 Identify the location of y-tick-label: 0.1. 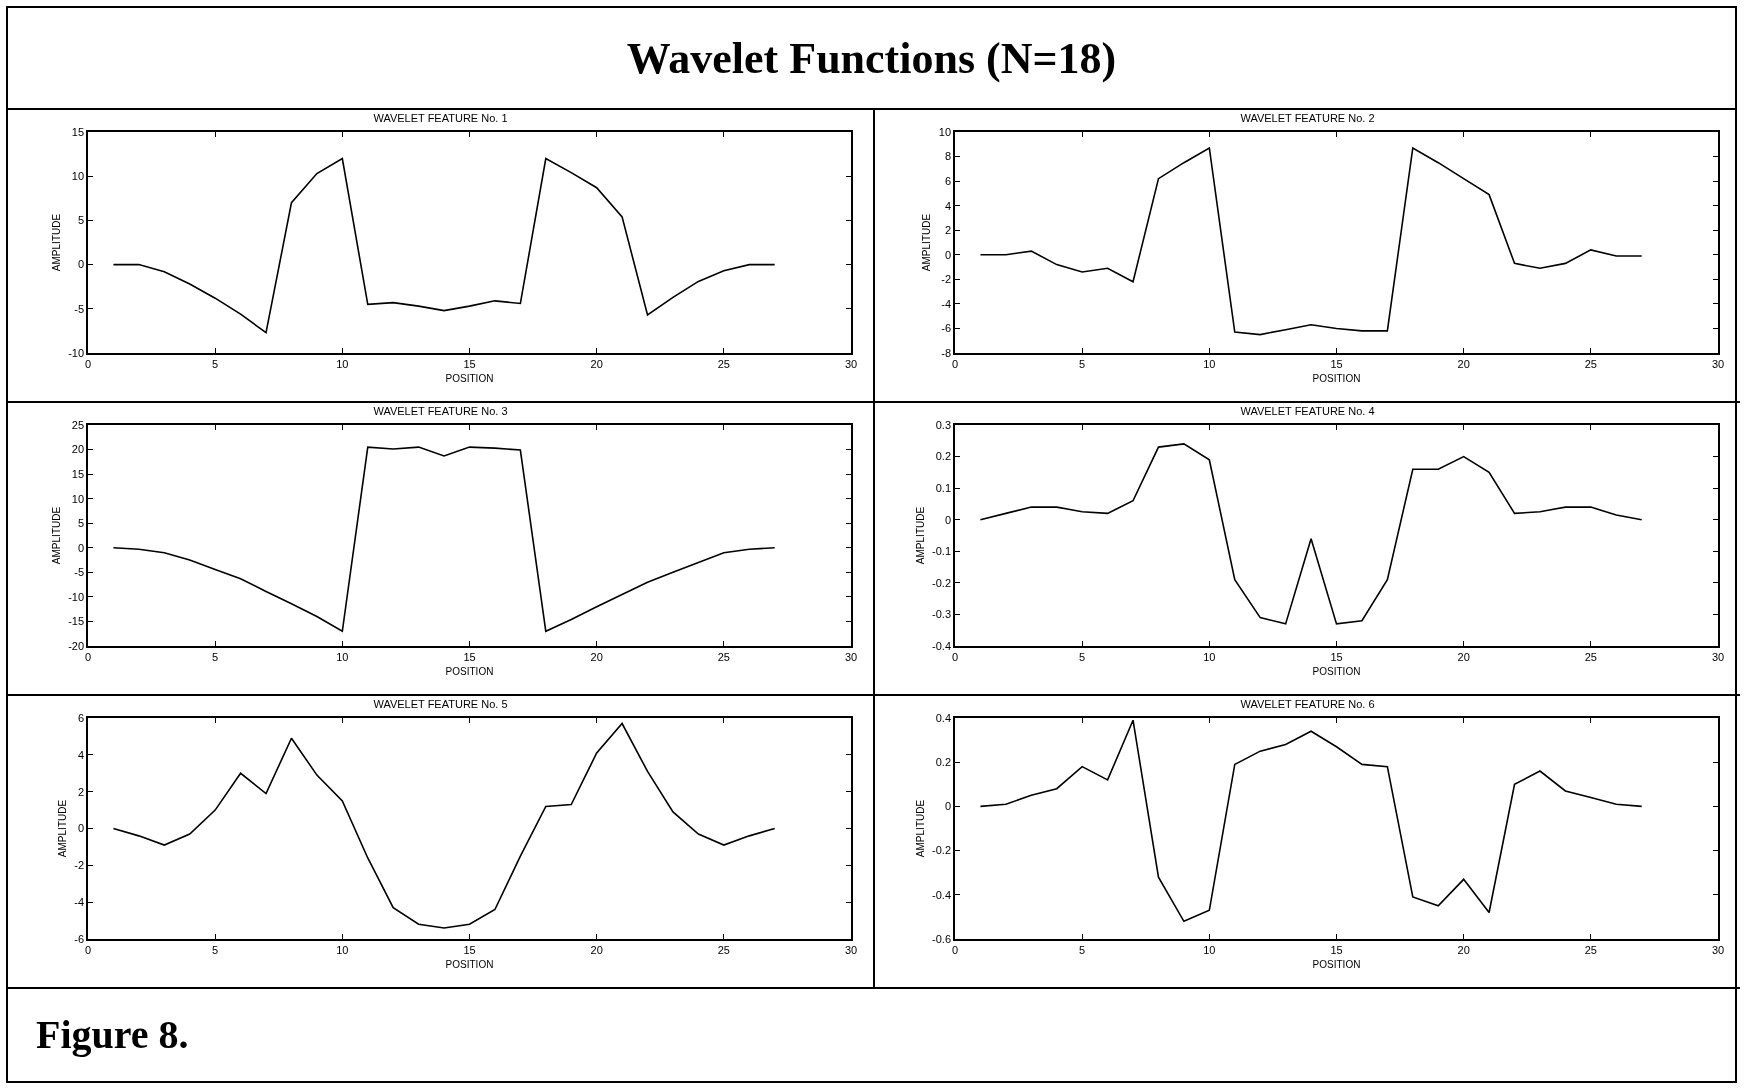
(943, 487).